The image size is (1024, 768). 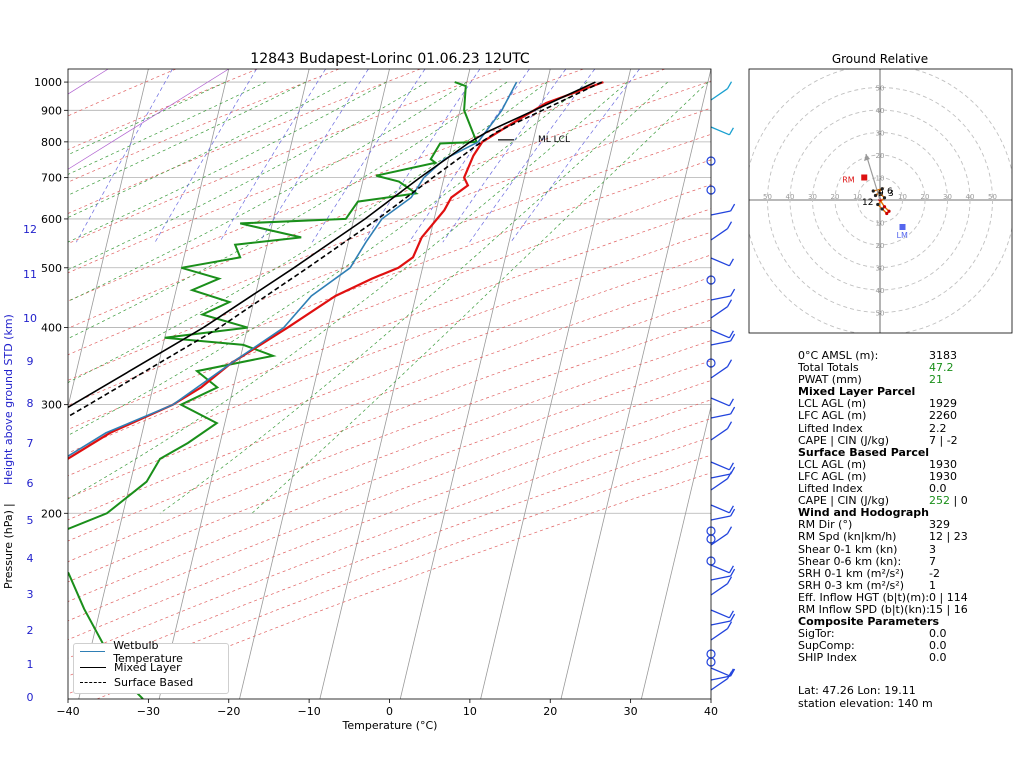 What do you see at coordinates (390, 59) in the screenshot?
I see `chart-title: 12843 Budapest-Lorinc 01.06.23 12UTC` at bounding box center [390, 59].